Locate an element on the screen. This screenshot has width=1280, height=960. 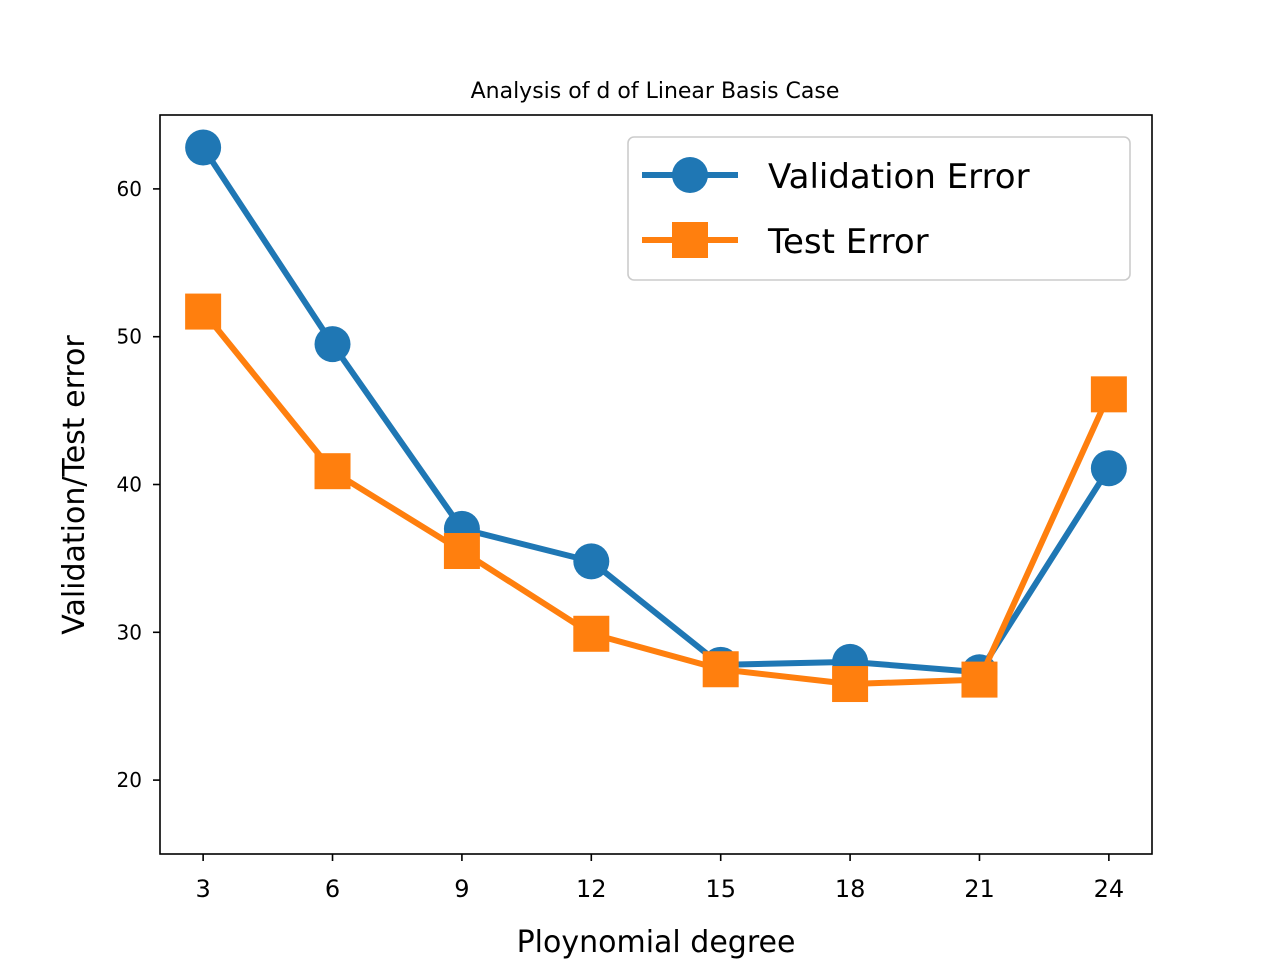
y-axis-label: Validation/Test error is located at coordinates (74, 485).